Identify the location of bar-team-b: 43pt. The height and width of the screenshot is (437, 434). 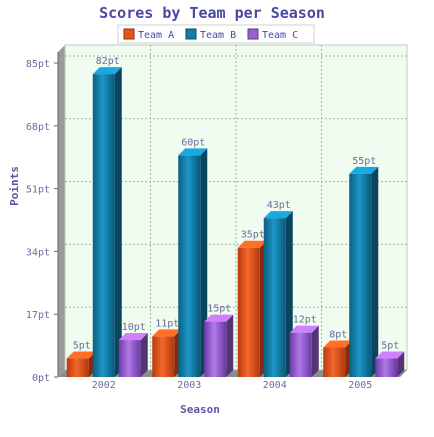
(278, 288).